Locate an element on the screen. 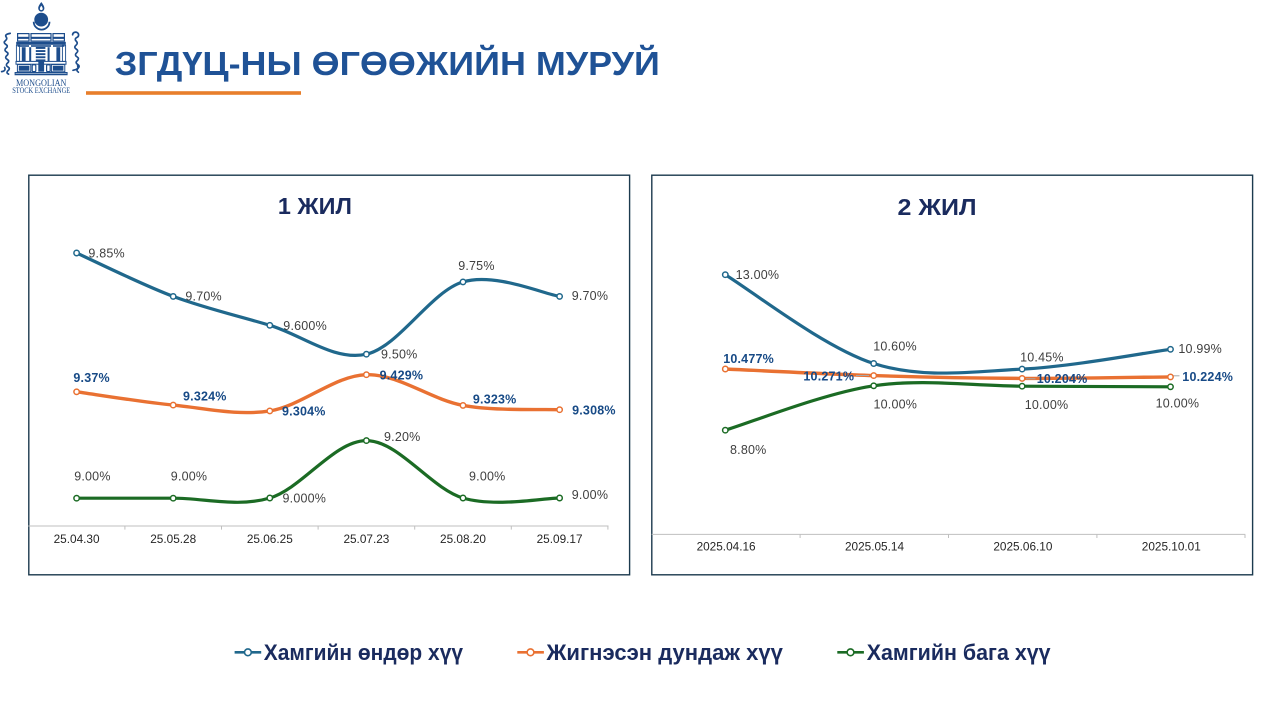  svg-text: Хамгийн бага хүү is located at coordinates (959, 652).